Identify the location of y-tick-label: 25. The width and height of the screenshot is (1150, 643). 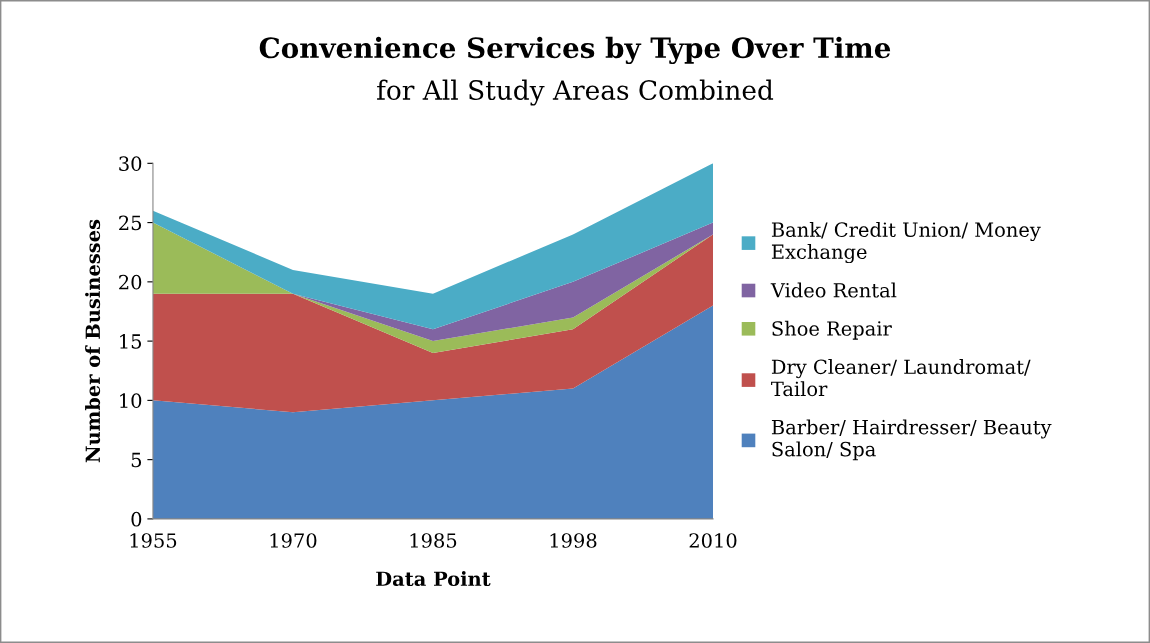
(130, 223).